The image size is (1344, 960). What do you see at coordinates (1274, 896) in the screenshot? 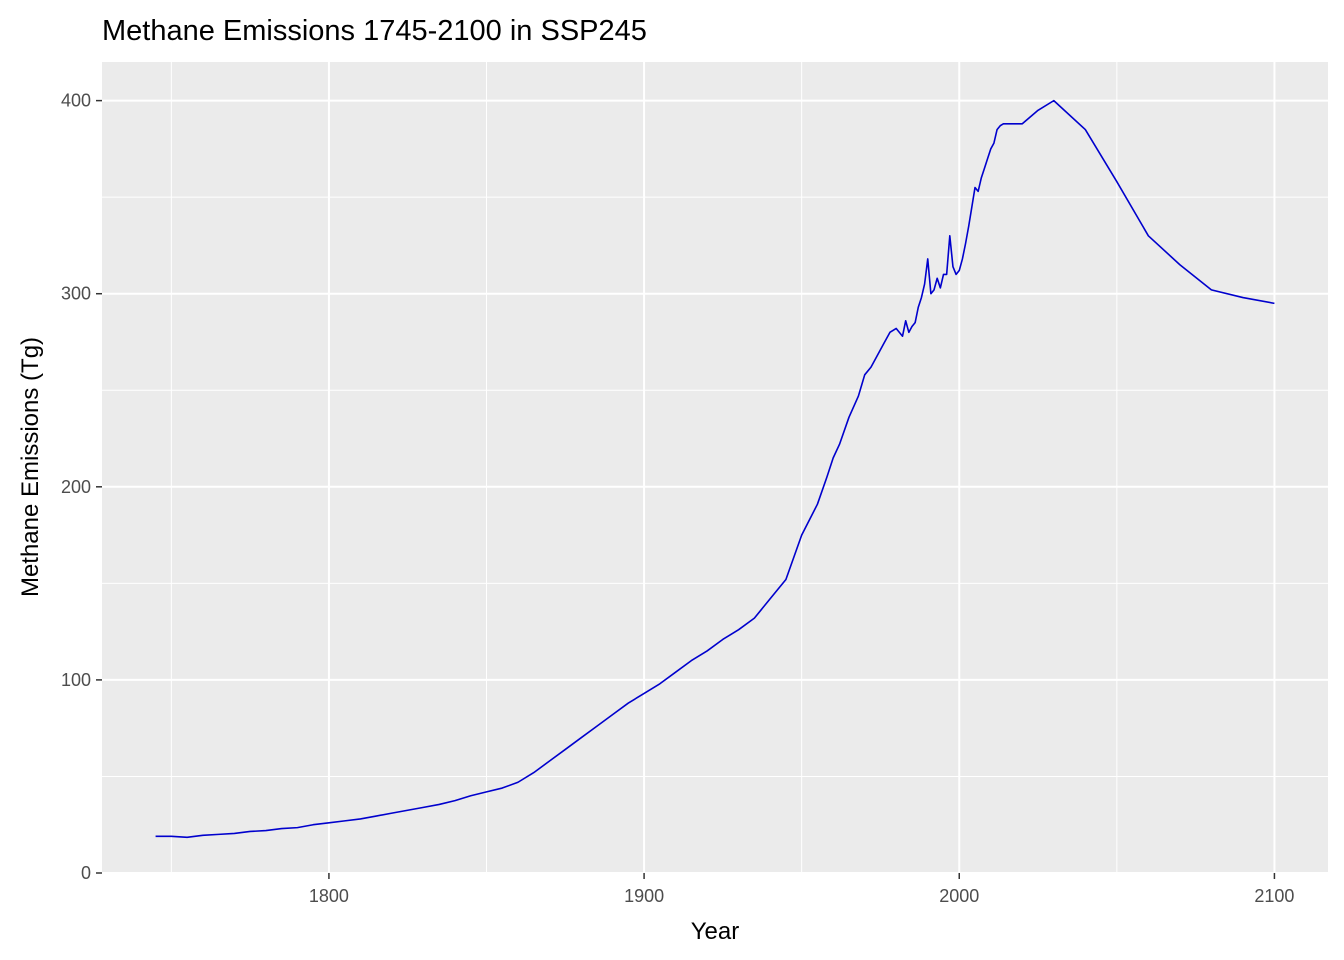
I see `x-tick-label: 2100` at bounding box center [1274, 896].